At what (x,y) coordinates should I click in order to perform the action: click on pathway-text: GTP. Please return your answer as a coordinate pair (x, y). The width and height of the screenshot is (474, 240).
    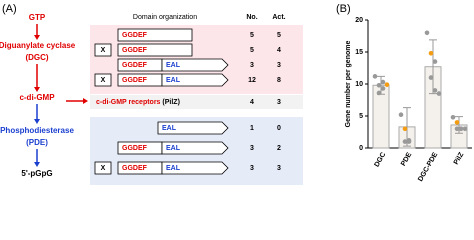
    Looking at the image, I should click on (37, 17).